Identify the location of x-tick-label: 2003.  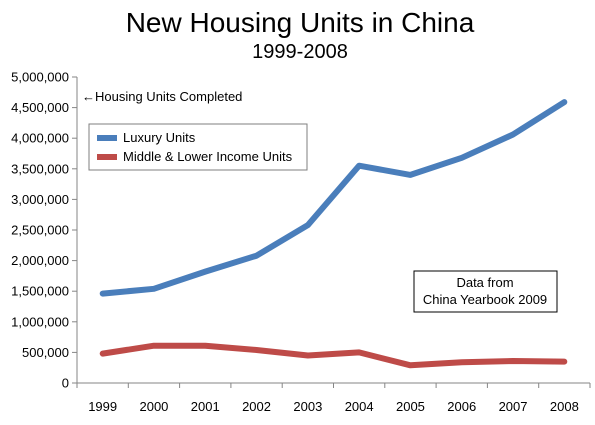
(307, 406).